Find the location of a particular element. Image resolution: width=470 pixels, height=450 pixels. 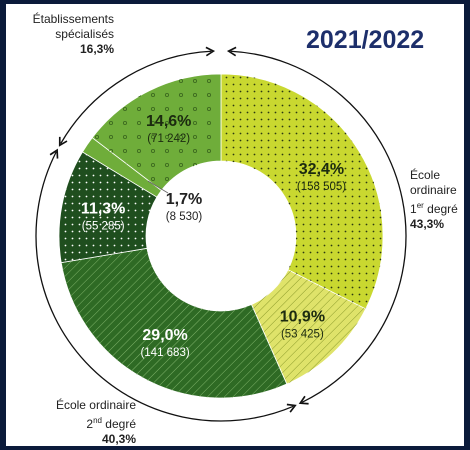

slice-percent-label: 29,0% is located at coordinates (164, 335).